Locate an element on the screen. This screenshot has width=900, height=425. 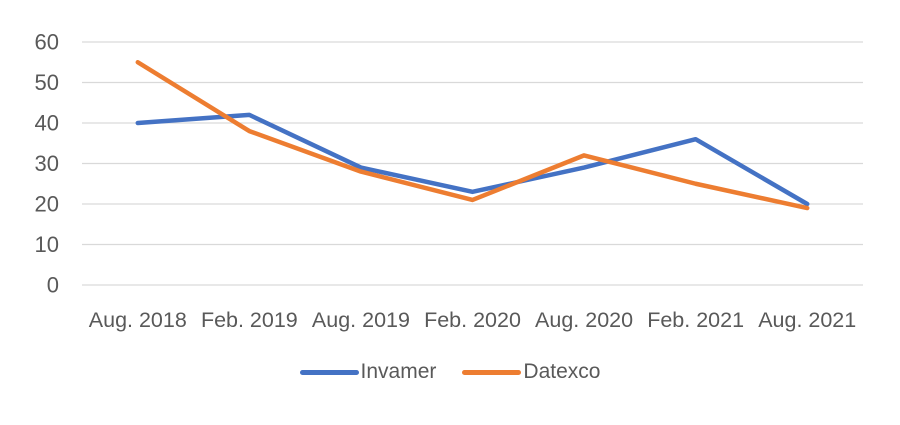
y-axis-tick-label: 0 is located at coordinates (53, 285).